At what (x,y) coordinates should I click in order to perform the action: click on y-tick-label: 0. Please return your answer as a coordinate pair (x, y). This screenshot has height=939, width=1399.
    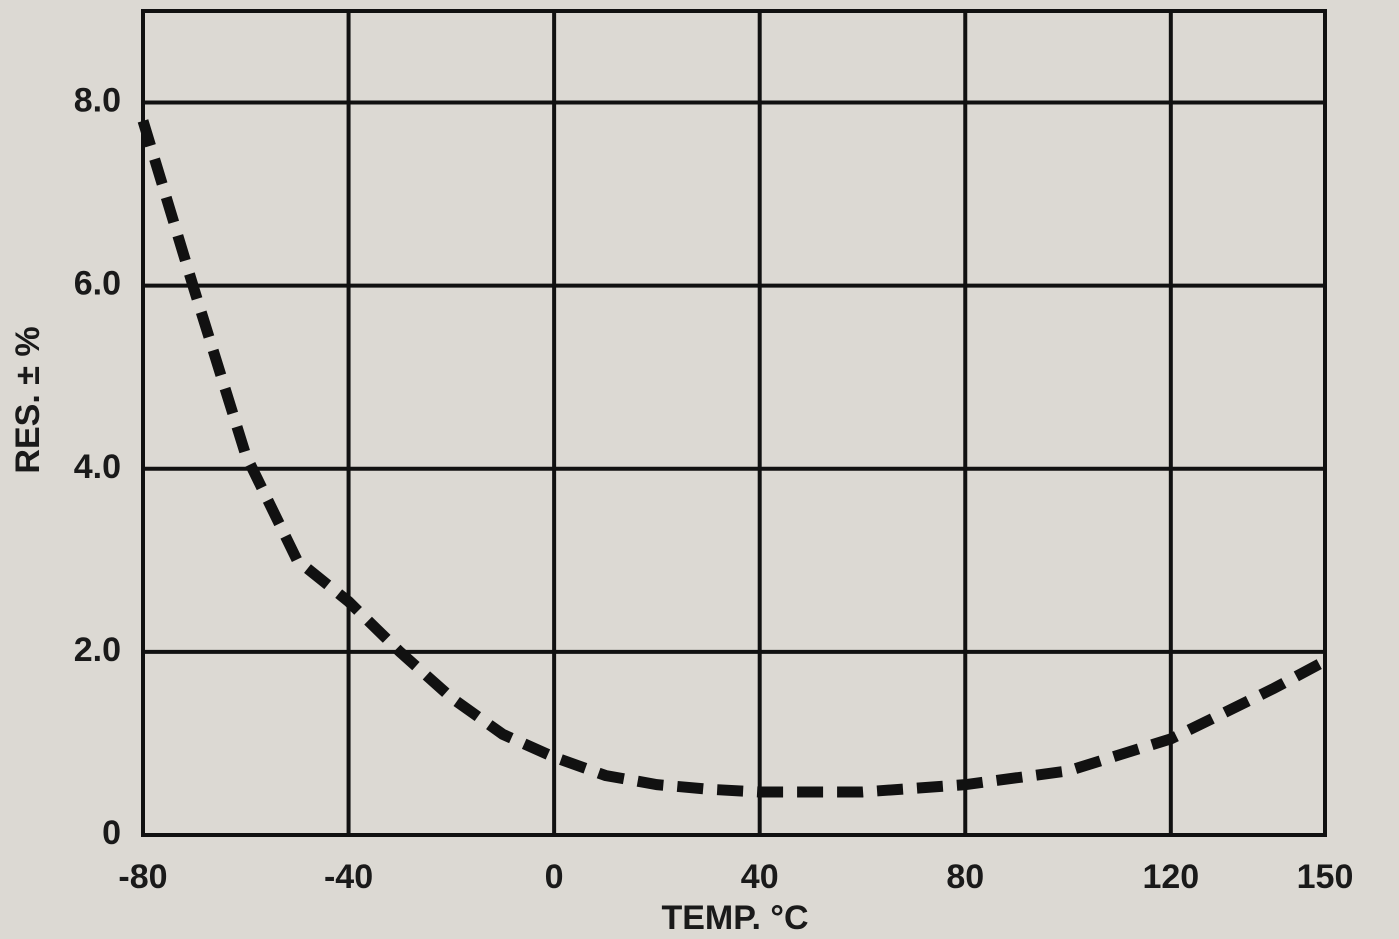
    Looking at the image, I should click on (111, 833).